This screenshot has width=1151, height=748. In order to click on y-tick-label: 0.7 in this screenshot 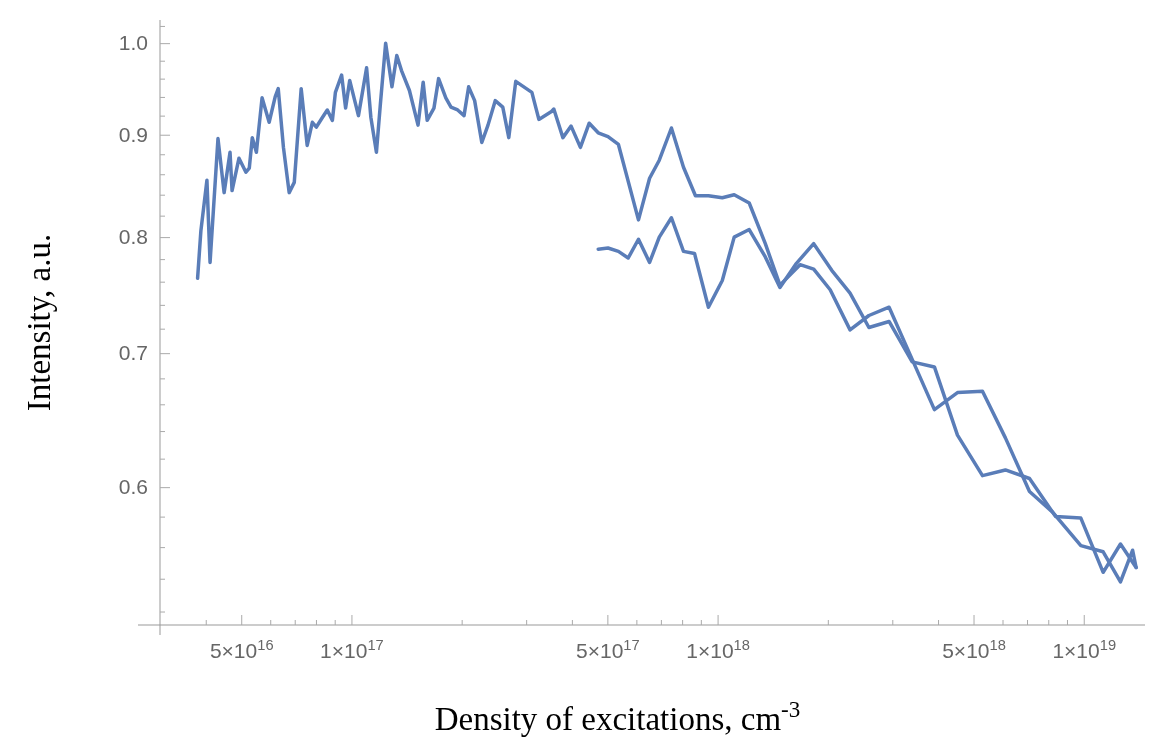, I will do `click(133, 353)`.